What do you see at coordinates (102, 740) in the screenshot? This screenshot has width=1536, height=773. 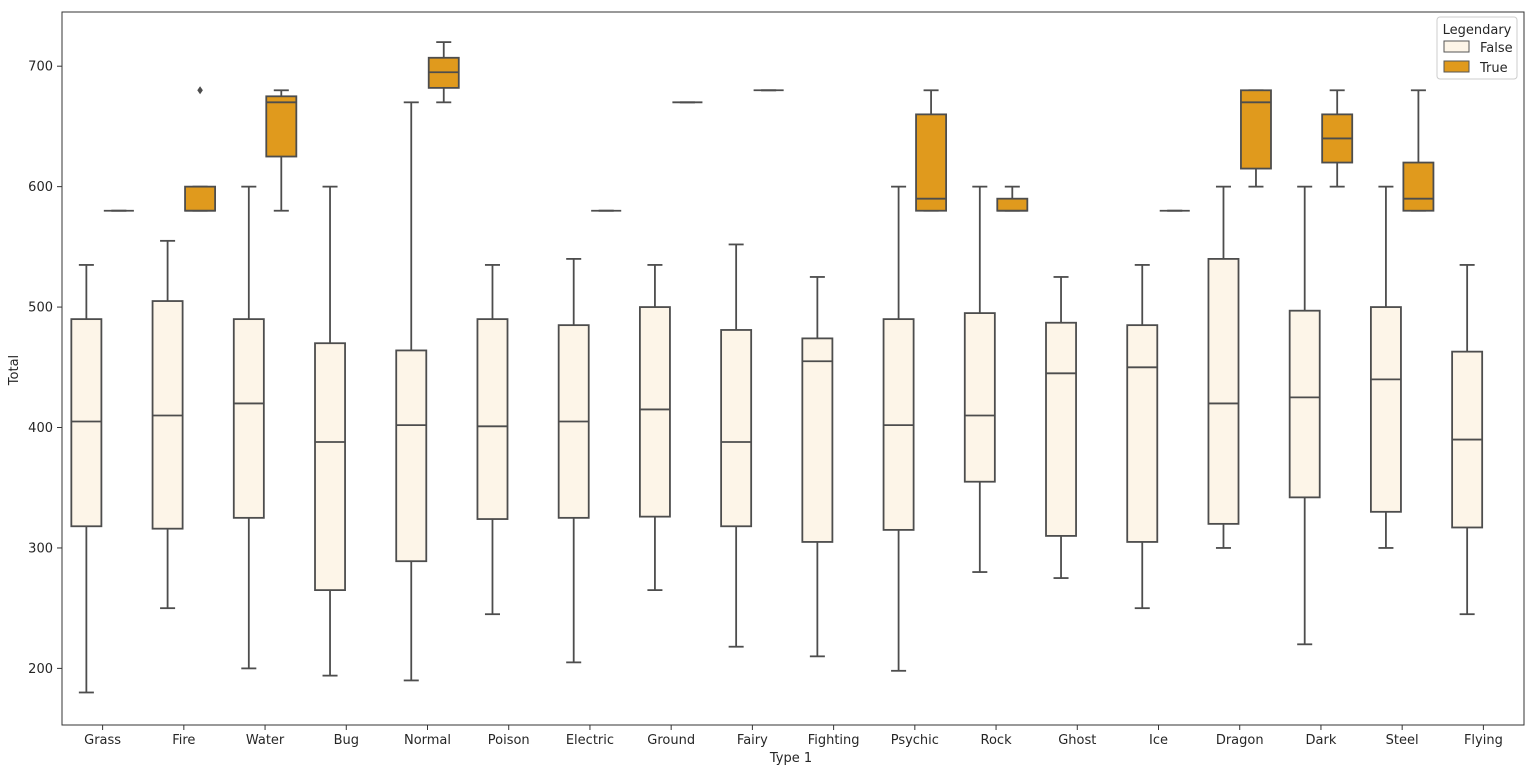 I see `x-tick-label-grass: Grass` at bounding box center [102, 740].